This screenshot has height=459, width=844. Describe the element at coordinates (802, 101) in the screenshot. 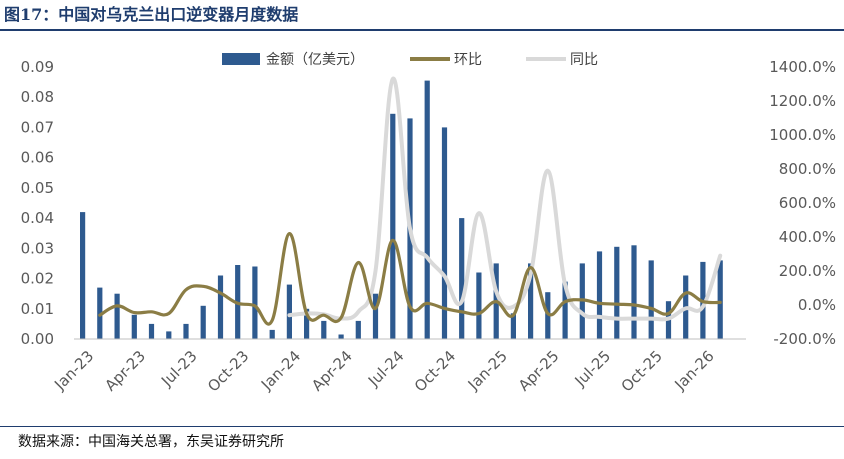

I see `y-right-tick-label: 1200.0%` at that location.